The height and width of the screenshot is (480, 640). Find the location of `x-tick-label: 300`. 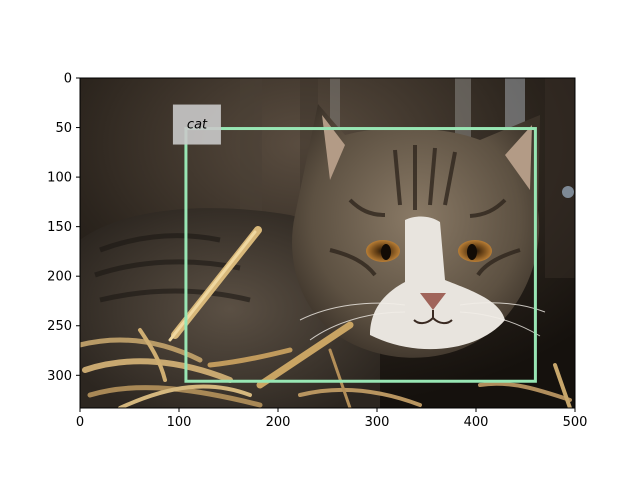

x-tick-label: 300 is located at coordinates (377, 422).